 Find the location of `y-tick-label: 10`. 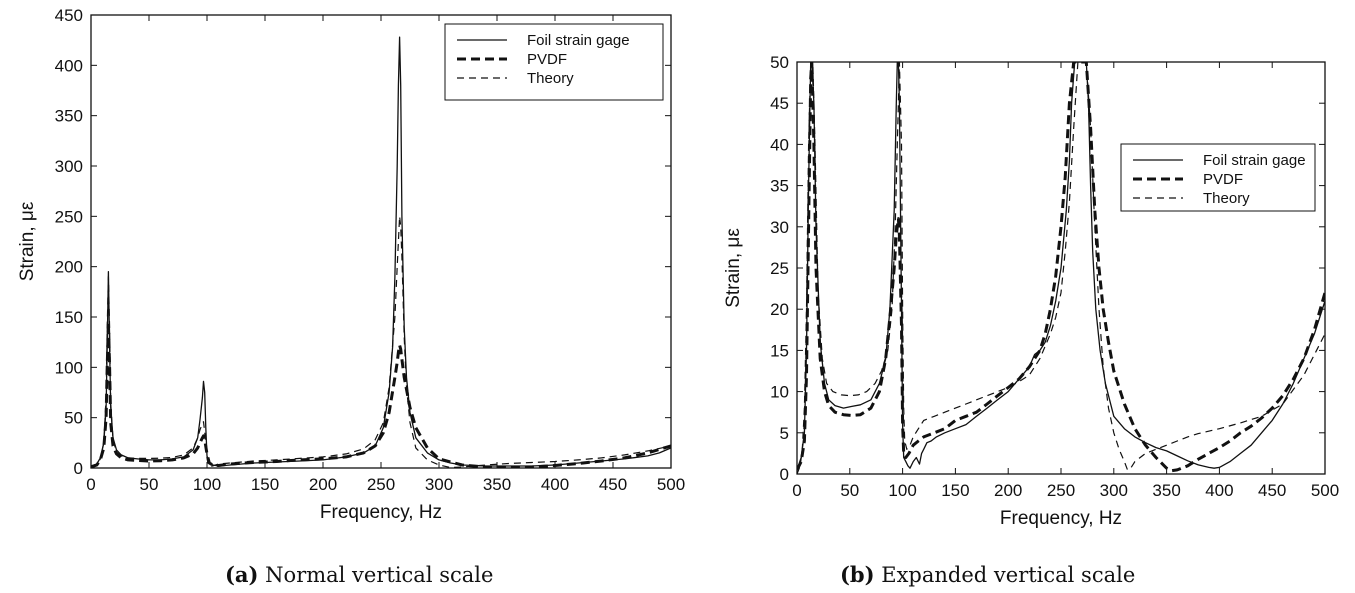

y-tick-label: 10 is located at coordinates (779, 392).